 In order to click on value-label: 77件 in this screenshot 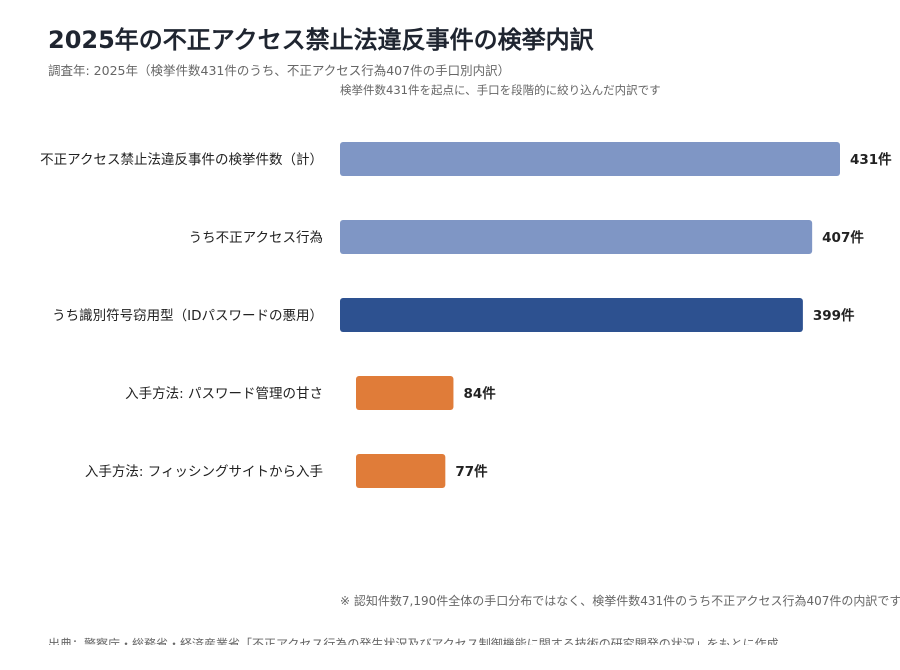, I will do `click(471, 471)`.